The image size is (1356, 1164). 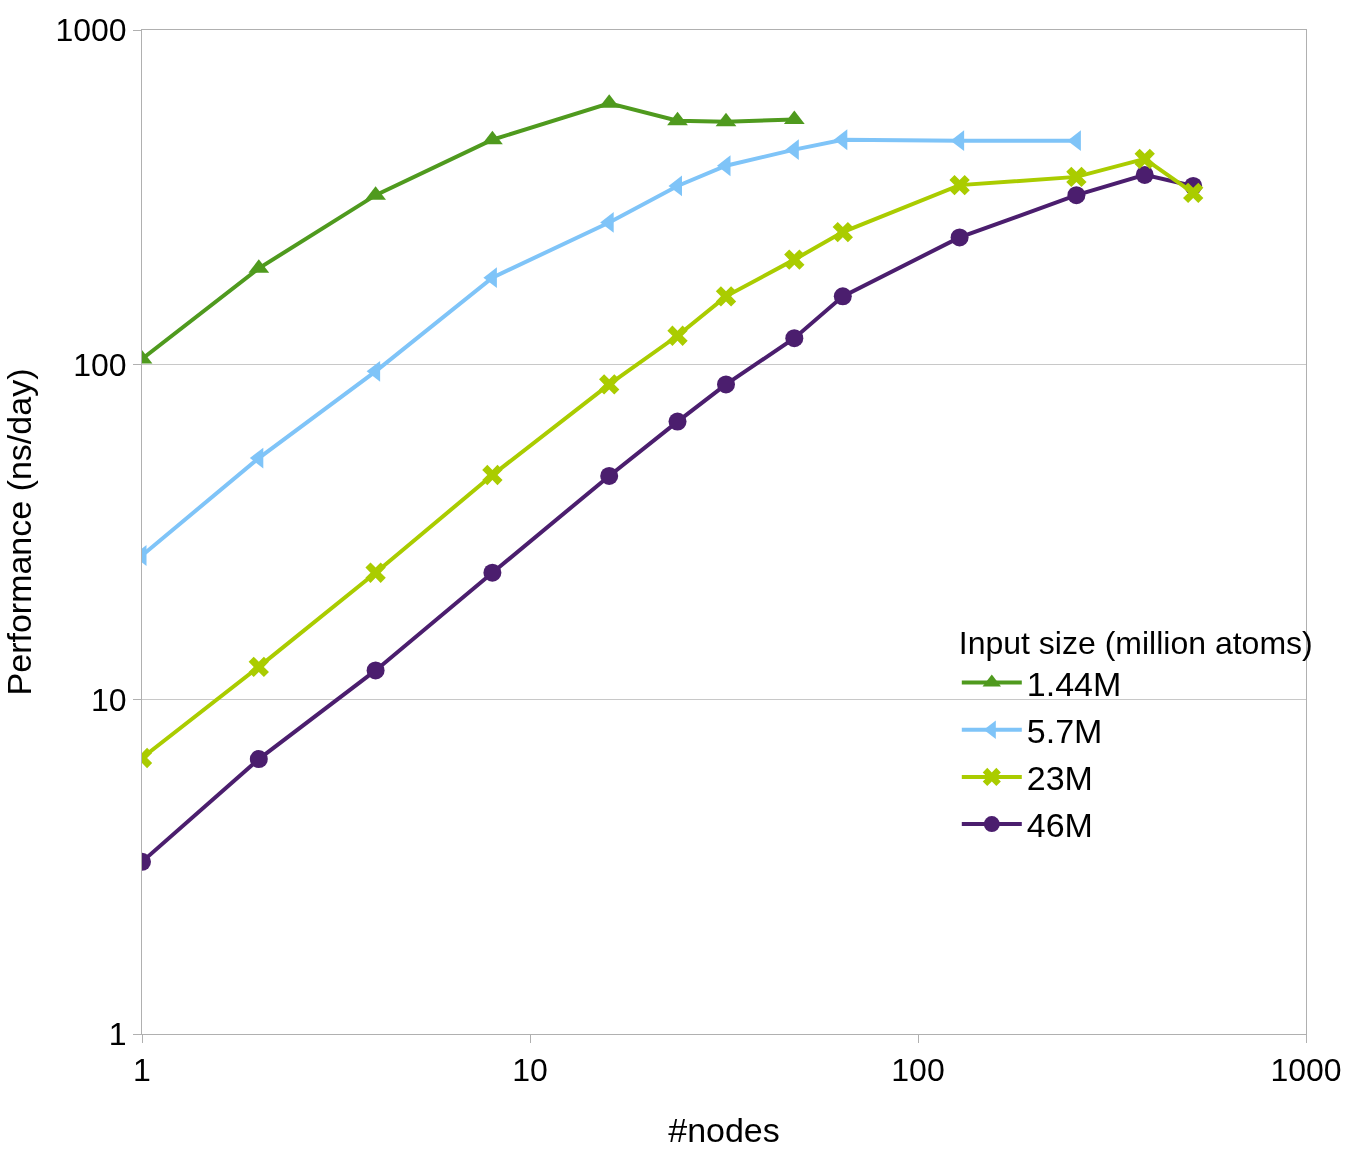 What do you see at coordinates (117, 1034) in the screenshot?
I see `y-tick-label: 1` at bounding box center [117, 1034].